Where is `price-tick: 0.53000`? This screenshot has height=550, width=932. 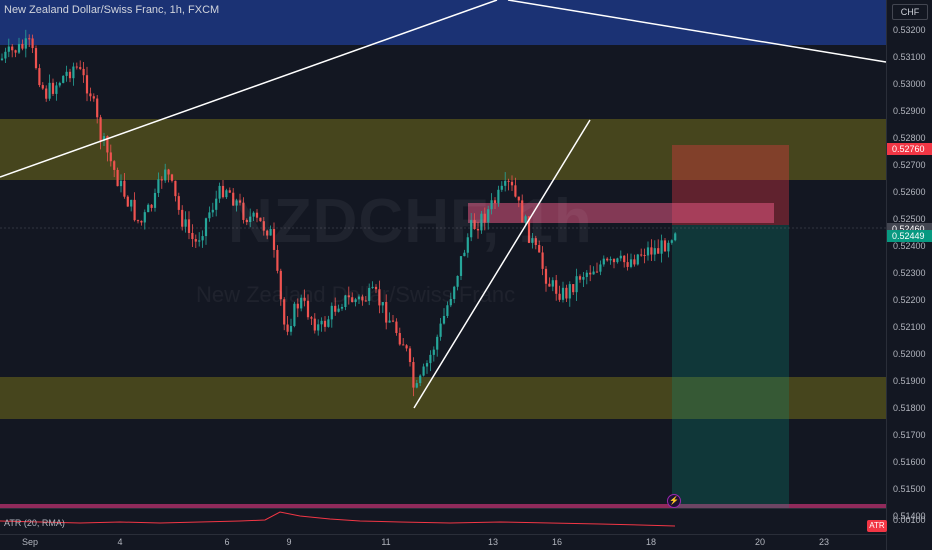
price-tick: 0.53000 is located at coordinates (909, 84).